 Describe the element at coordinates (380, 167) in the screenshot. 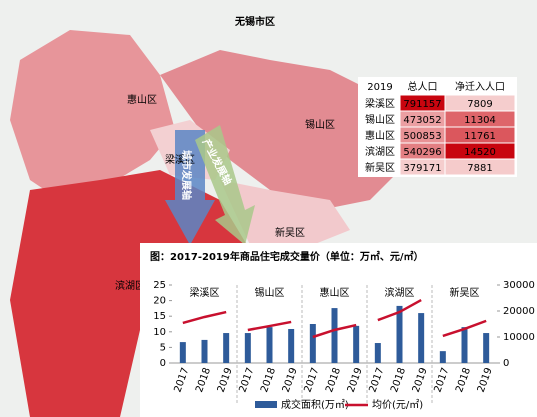

I see `table-cell-text: 新吴区` at that location.